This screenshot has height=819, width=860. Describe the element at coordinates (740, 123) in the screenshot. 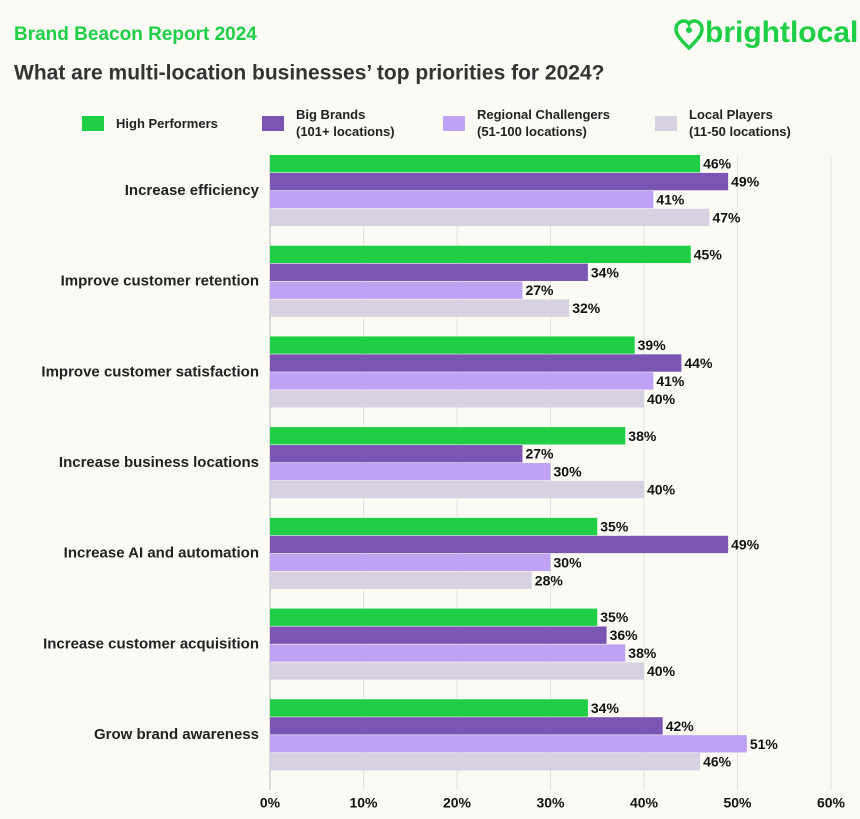

I see `legend-label: Local Players (11-50 locations)` at that location.